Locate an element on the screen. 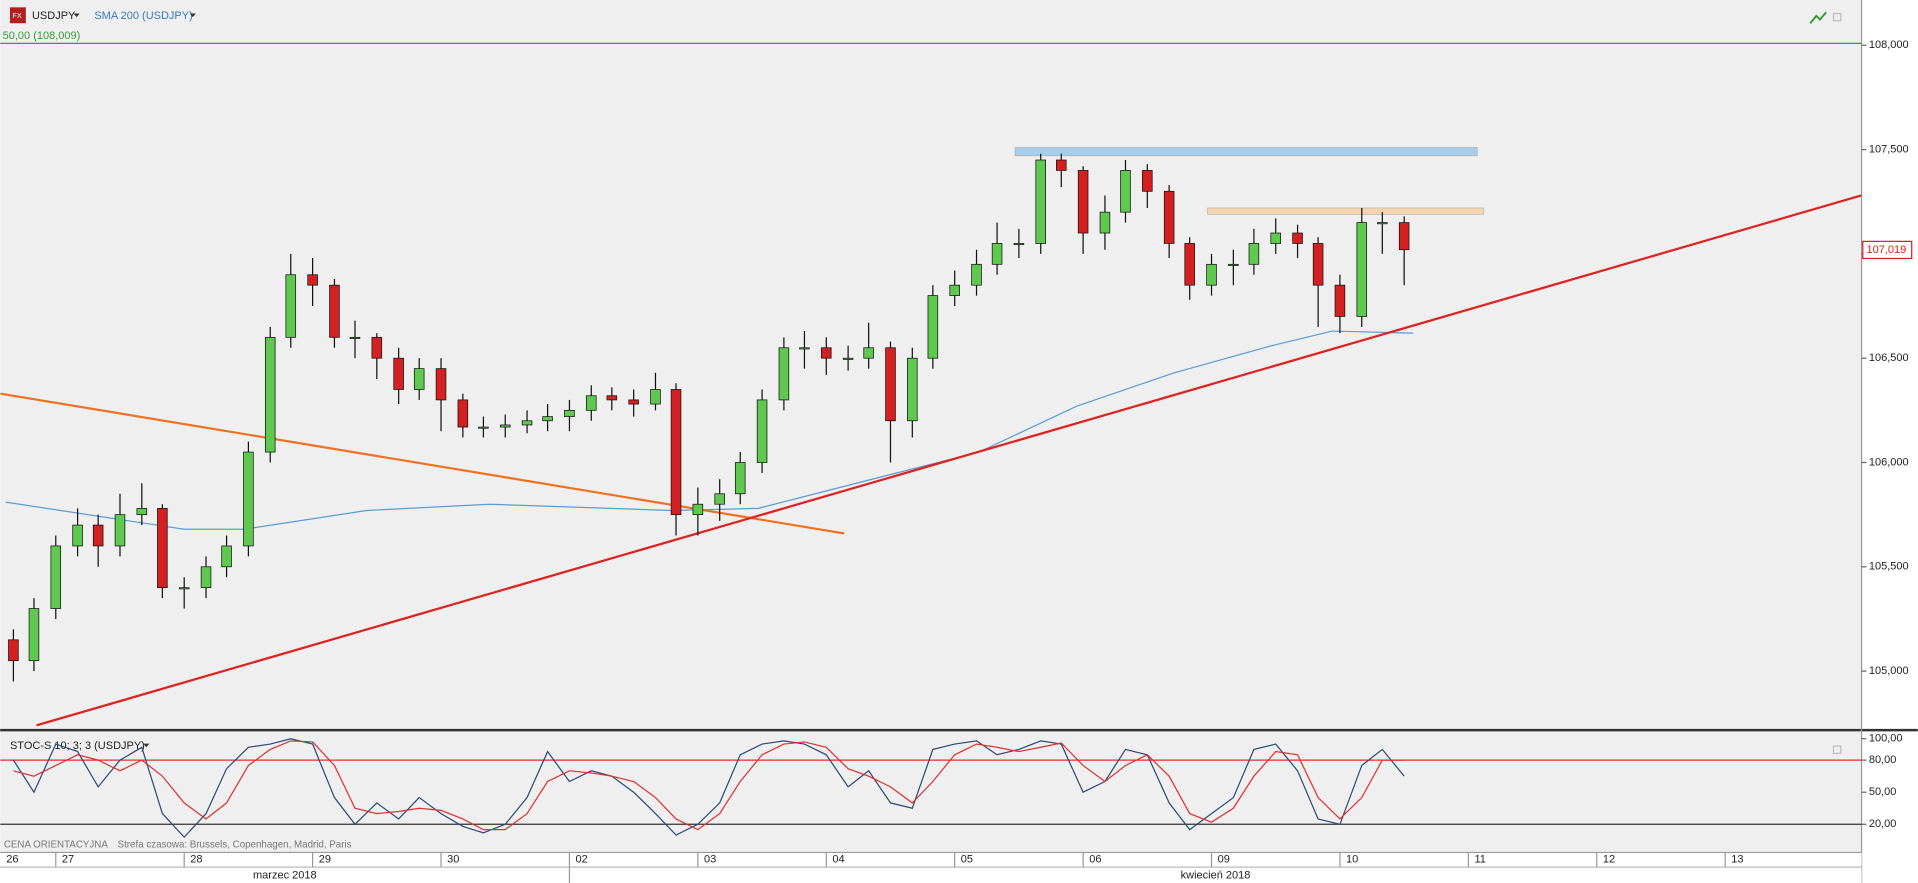 The width and height of the screenshot is (1918, 883). last-price-label: 107,019 is located at coordinates (1886, 250).